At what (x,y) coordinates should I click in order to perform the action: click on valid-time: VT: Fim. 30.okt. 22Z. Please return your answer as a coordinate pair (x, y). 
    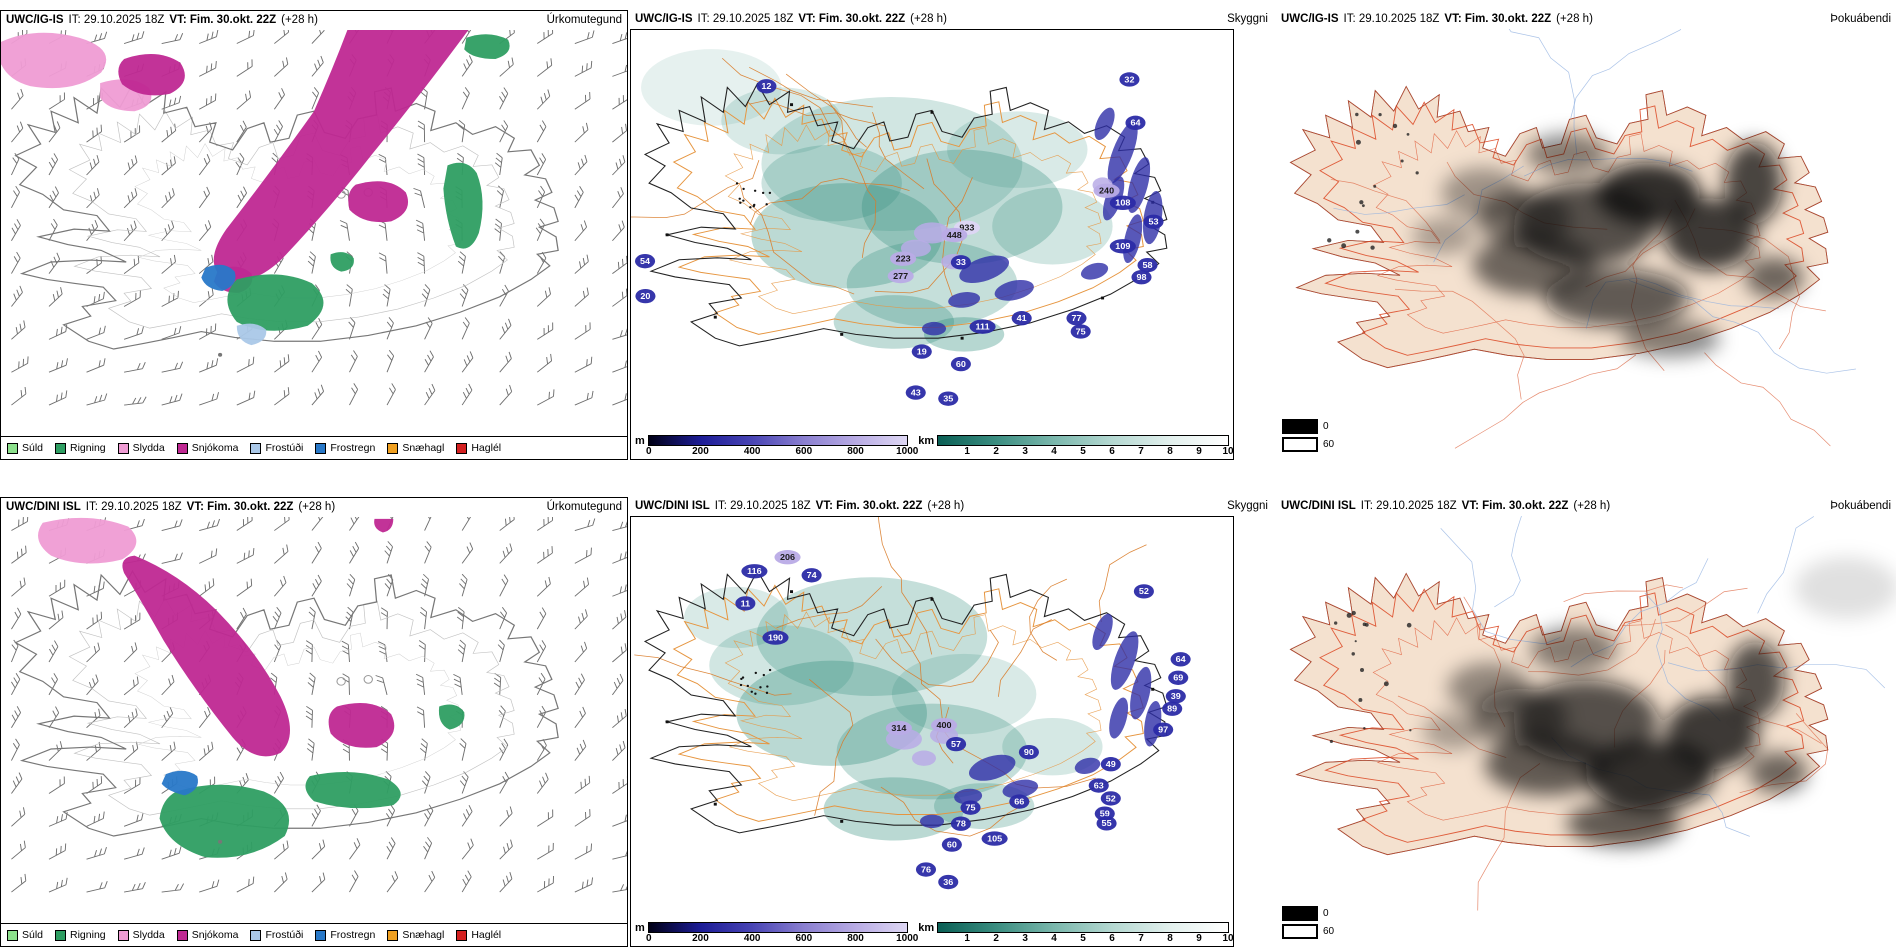
    Looking at the image, I should click on (852, 19).